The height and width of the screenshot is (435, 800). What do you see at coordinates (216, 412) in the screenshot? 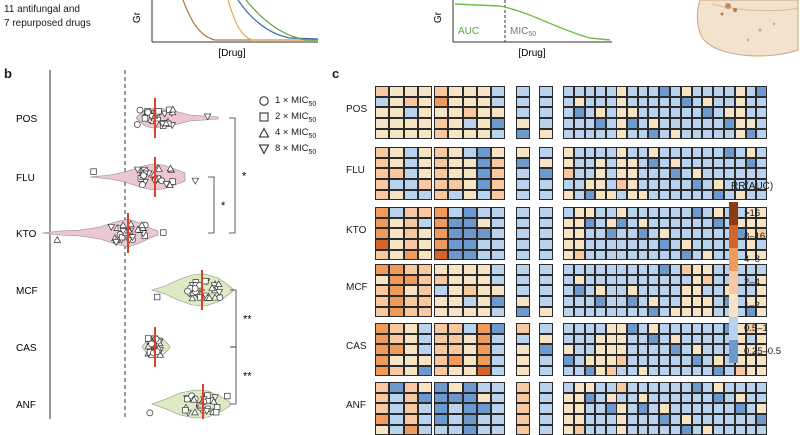
I see `data-point-square` at bounding box center [216, 412].